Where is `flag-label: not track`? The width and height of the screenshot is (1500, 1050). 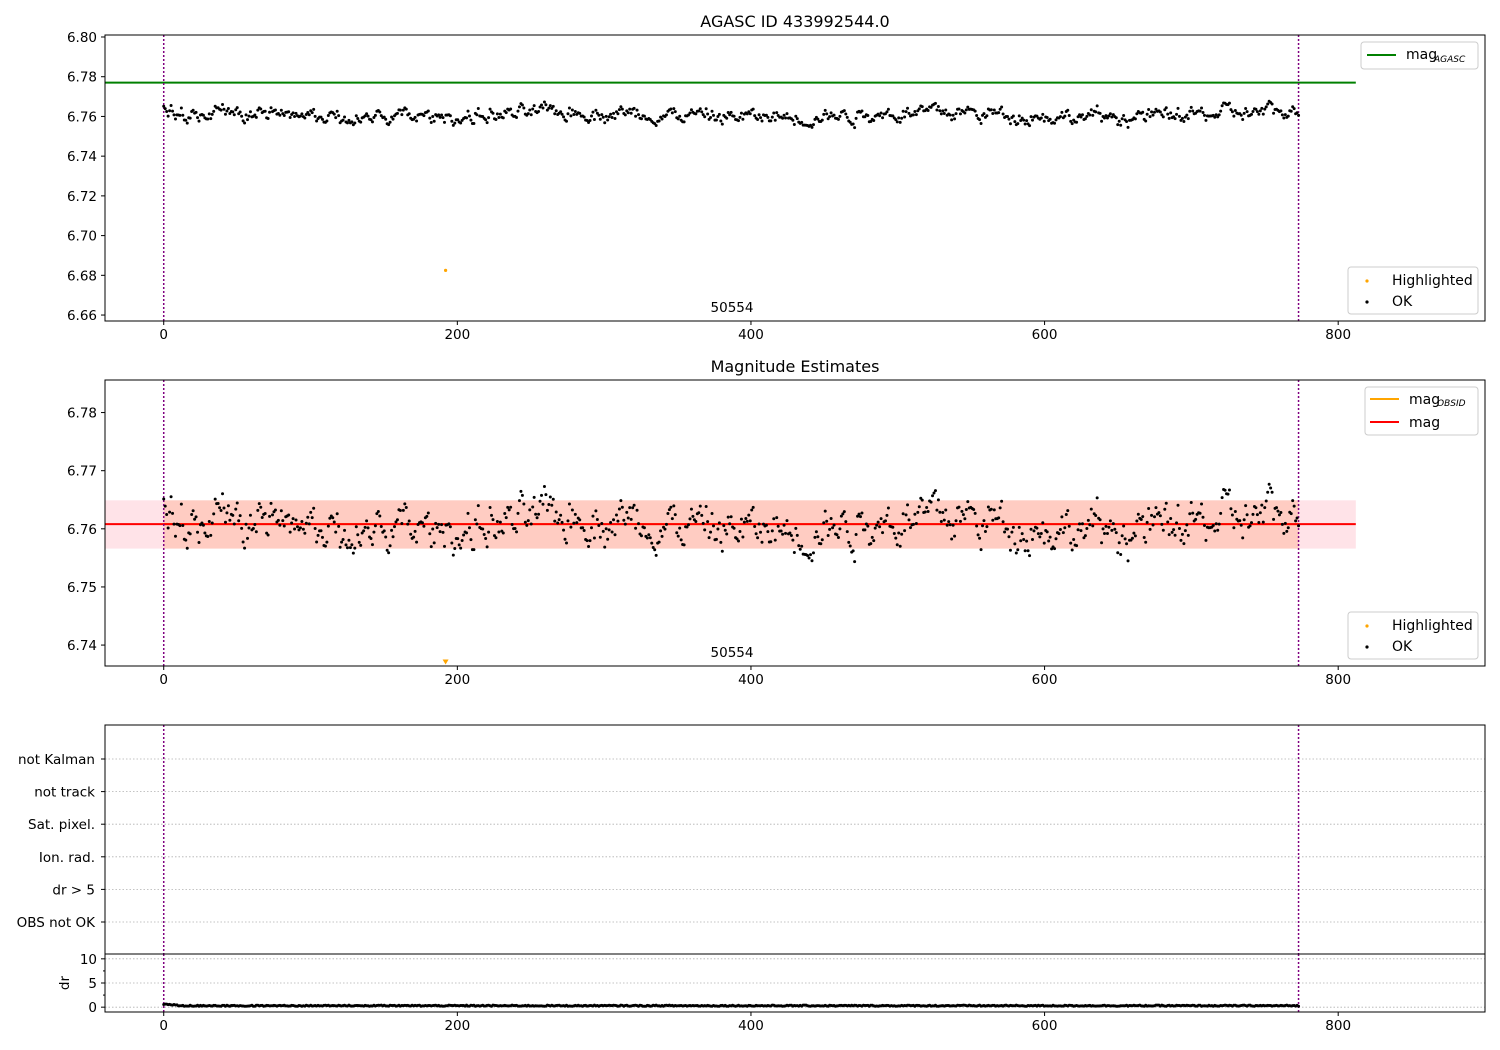 flag-label: not track is located at coordinates (64, 793).